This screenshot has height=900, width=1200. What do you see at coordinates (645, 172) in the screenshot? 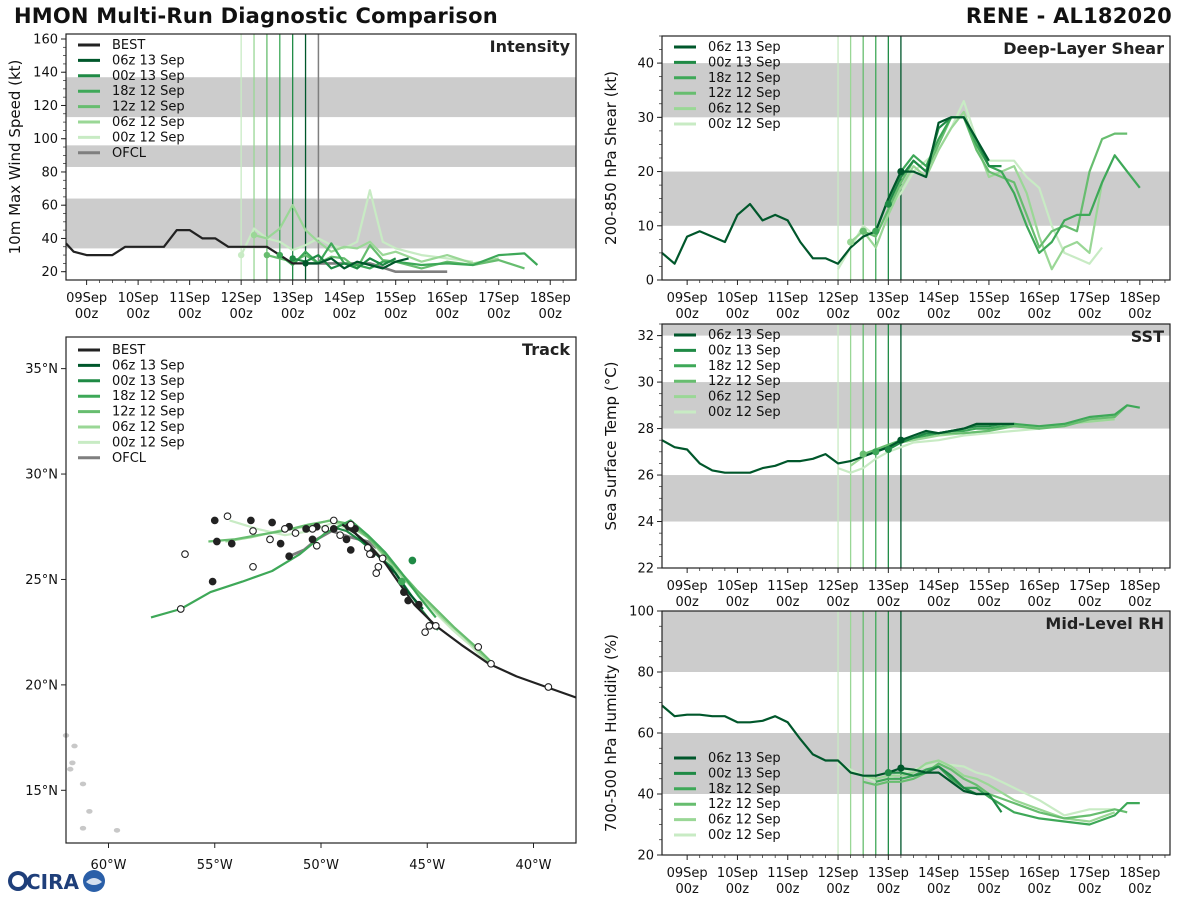
I see `y-tick-label: 20` at bounding box center [645, 172].